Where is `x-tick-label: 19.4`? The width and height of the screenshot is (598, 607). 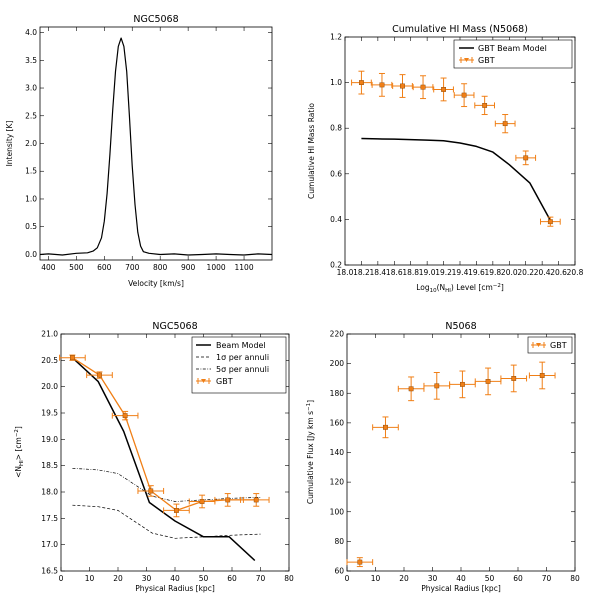 x-tick-label: 19.4 is located at coordinates (460, 272).